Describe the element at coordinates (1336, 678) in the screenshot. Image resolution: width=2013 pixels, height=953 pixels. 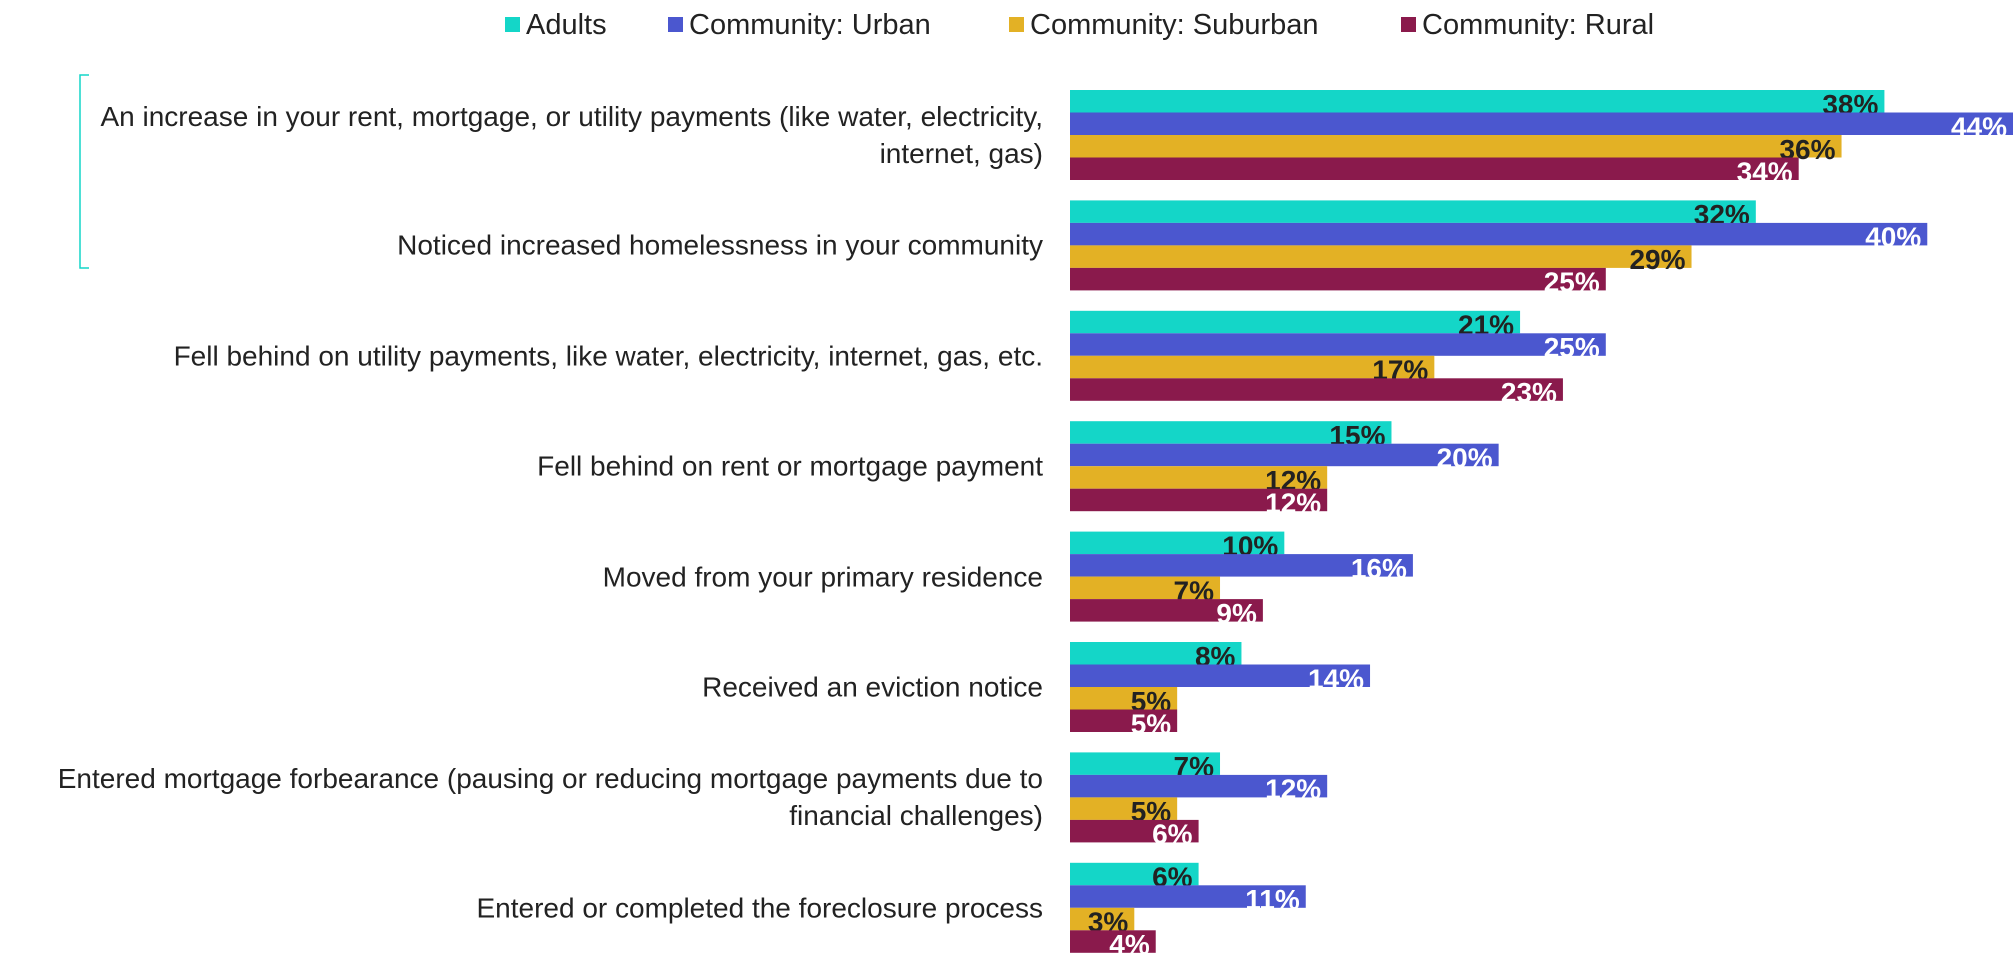
I see `value-label: 14%` at that location.